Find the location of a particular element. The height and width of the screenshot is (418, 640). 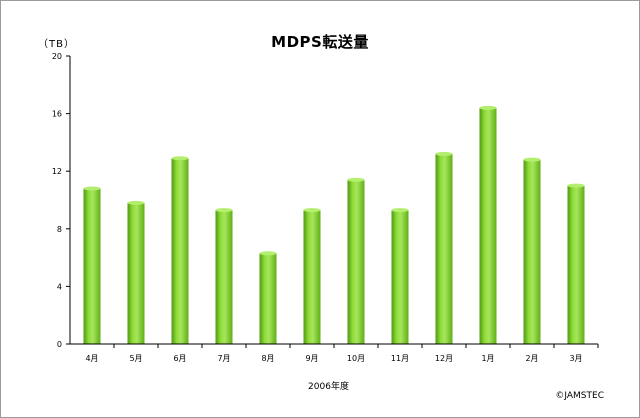

x-tick-label: 5月 is located at coordinates (135, 358).